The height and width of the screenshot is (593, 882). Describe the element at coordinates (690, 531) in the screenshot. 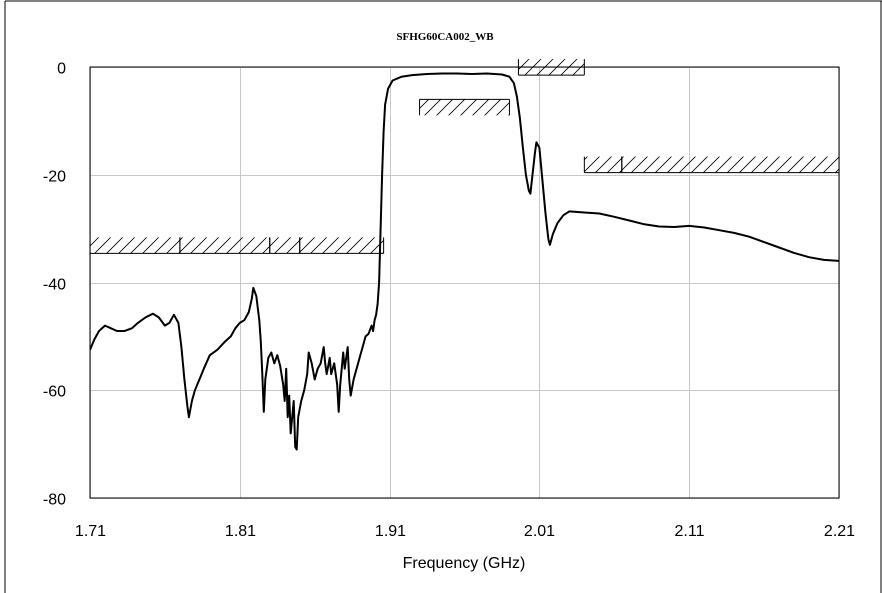

I see `x-tick-label: 2.11` at that location.